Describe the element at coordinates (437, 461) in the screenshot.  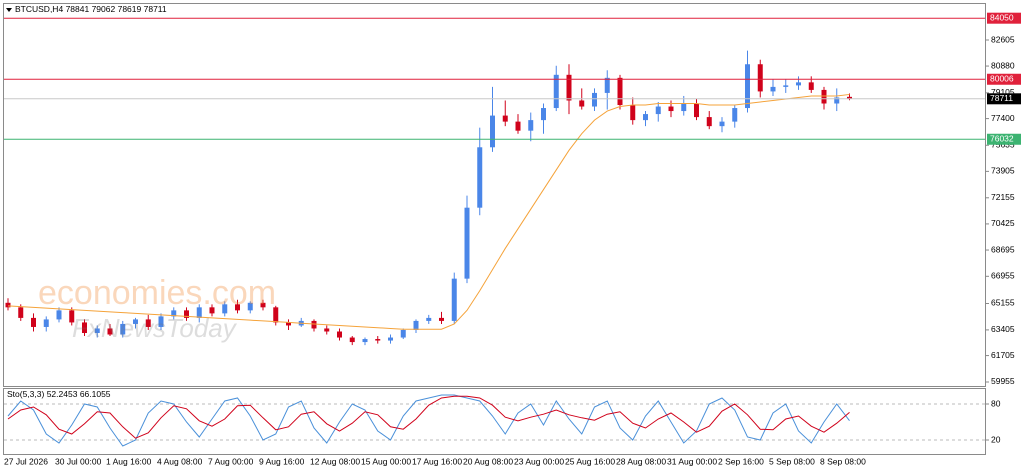
I see `x-tick-label: 17 Aug 16:00` at that location.